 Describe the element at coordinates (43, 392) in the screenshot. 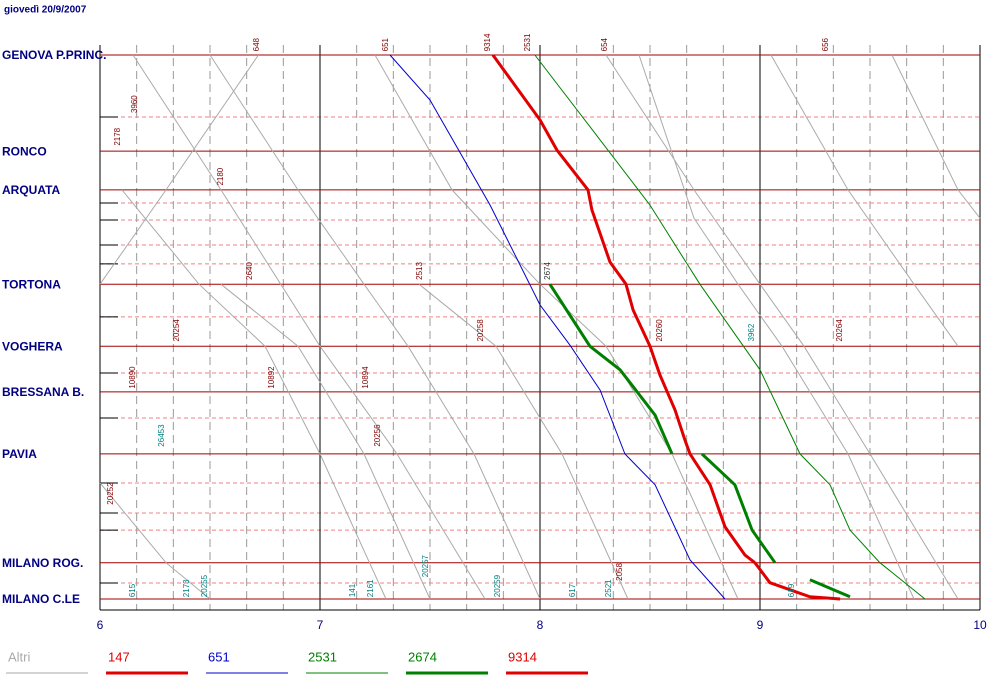

I see `station-label: BRESSANA B.` at that location.